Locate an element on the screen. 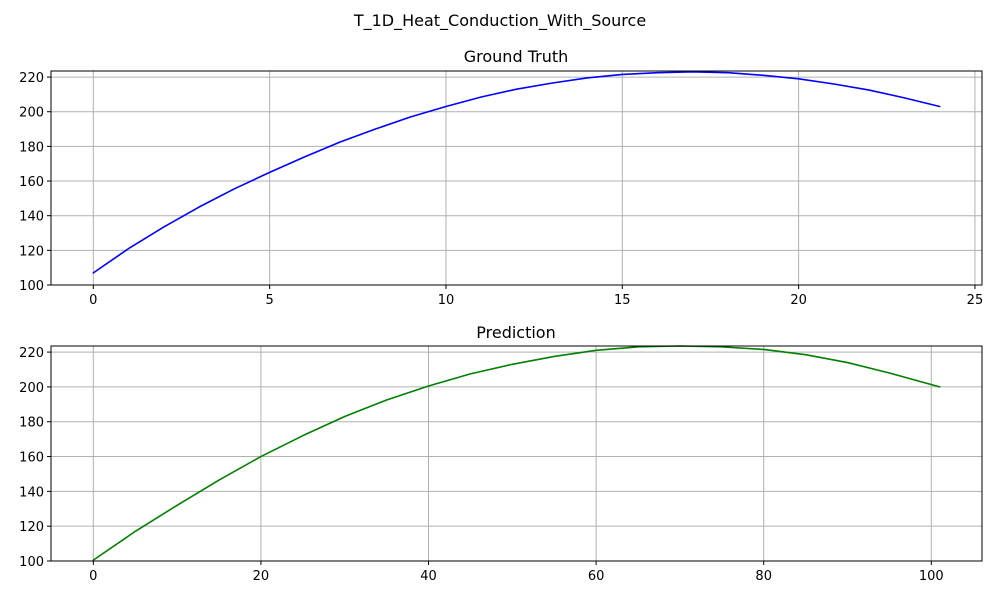  y-tick-label-prediction: 120 is located at coordinates (31, 527).